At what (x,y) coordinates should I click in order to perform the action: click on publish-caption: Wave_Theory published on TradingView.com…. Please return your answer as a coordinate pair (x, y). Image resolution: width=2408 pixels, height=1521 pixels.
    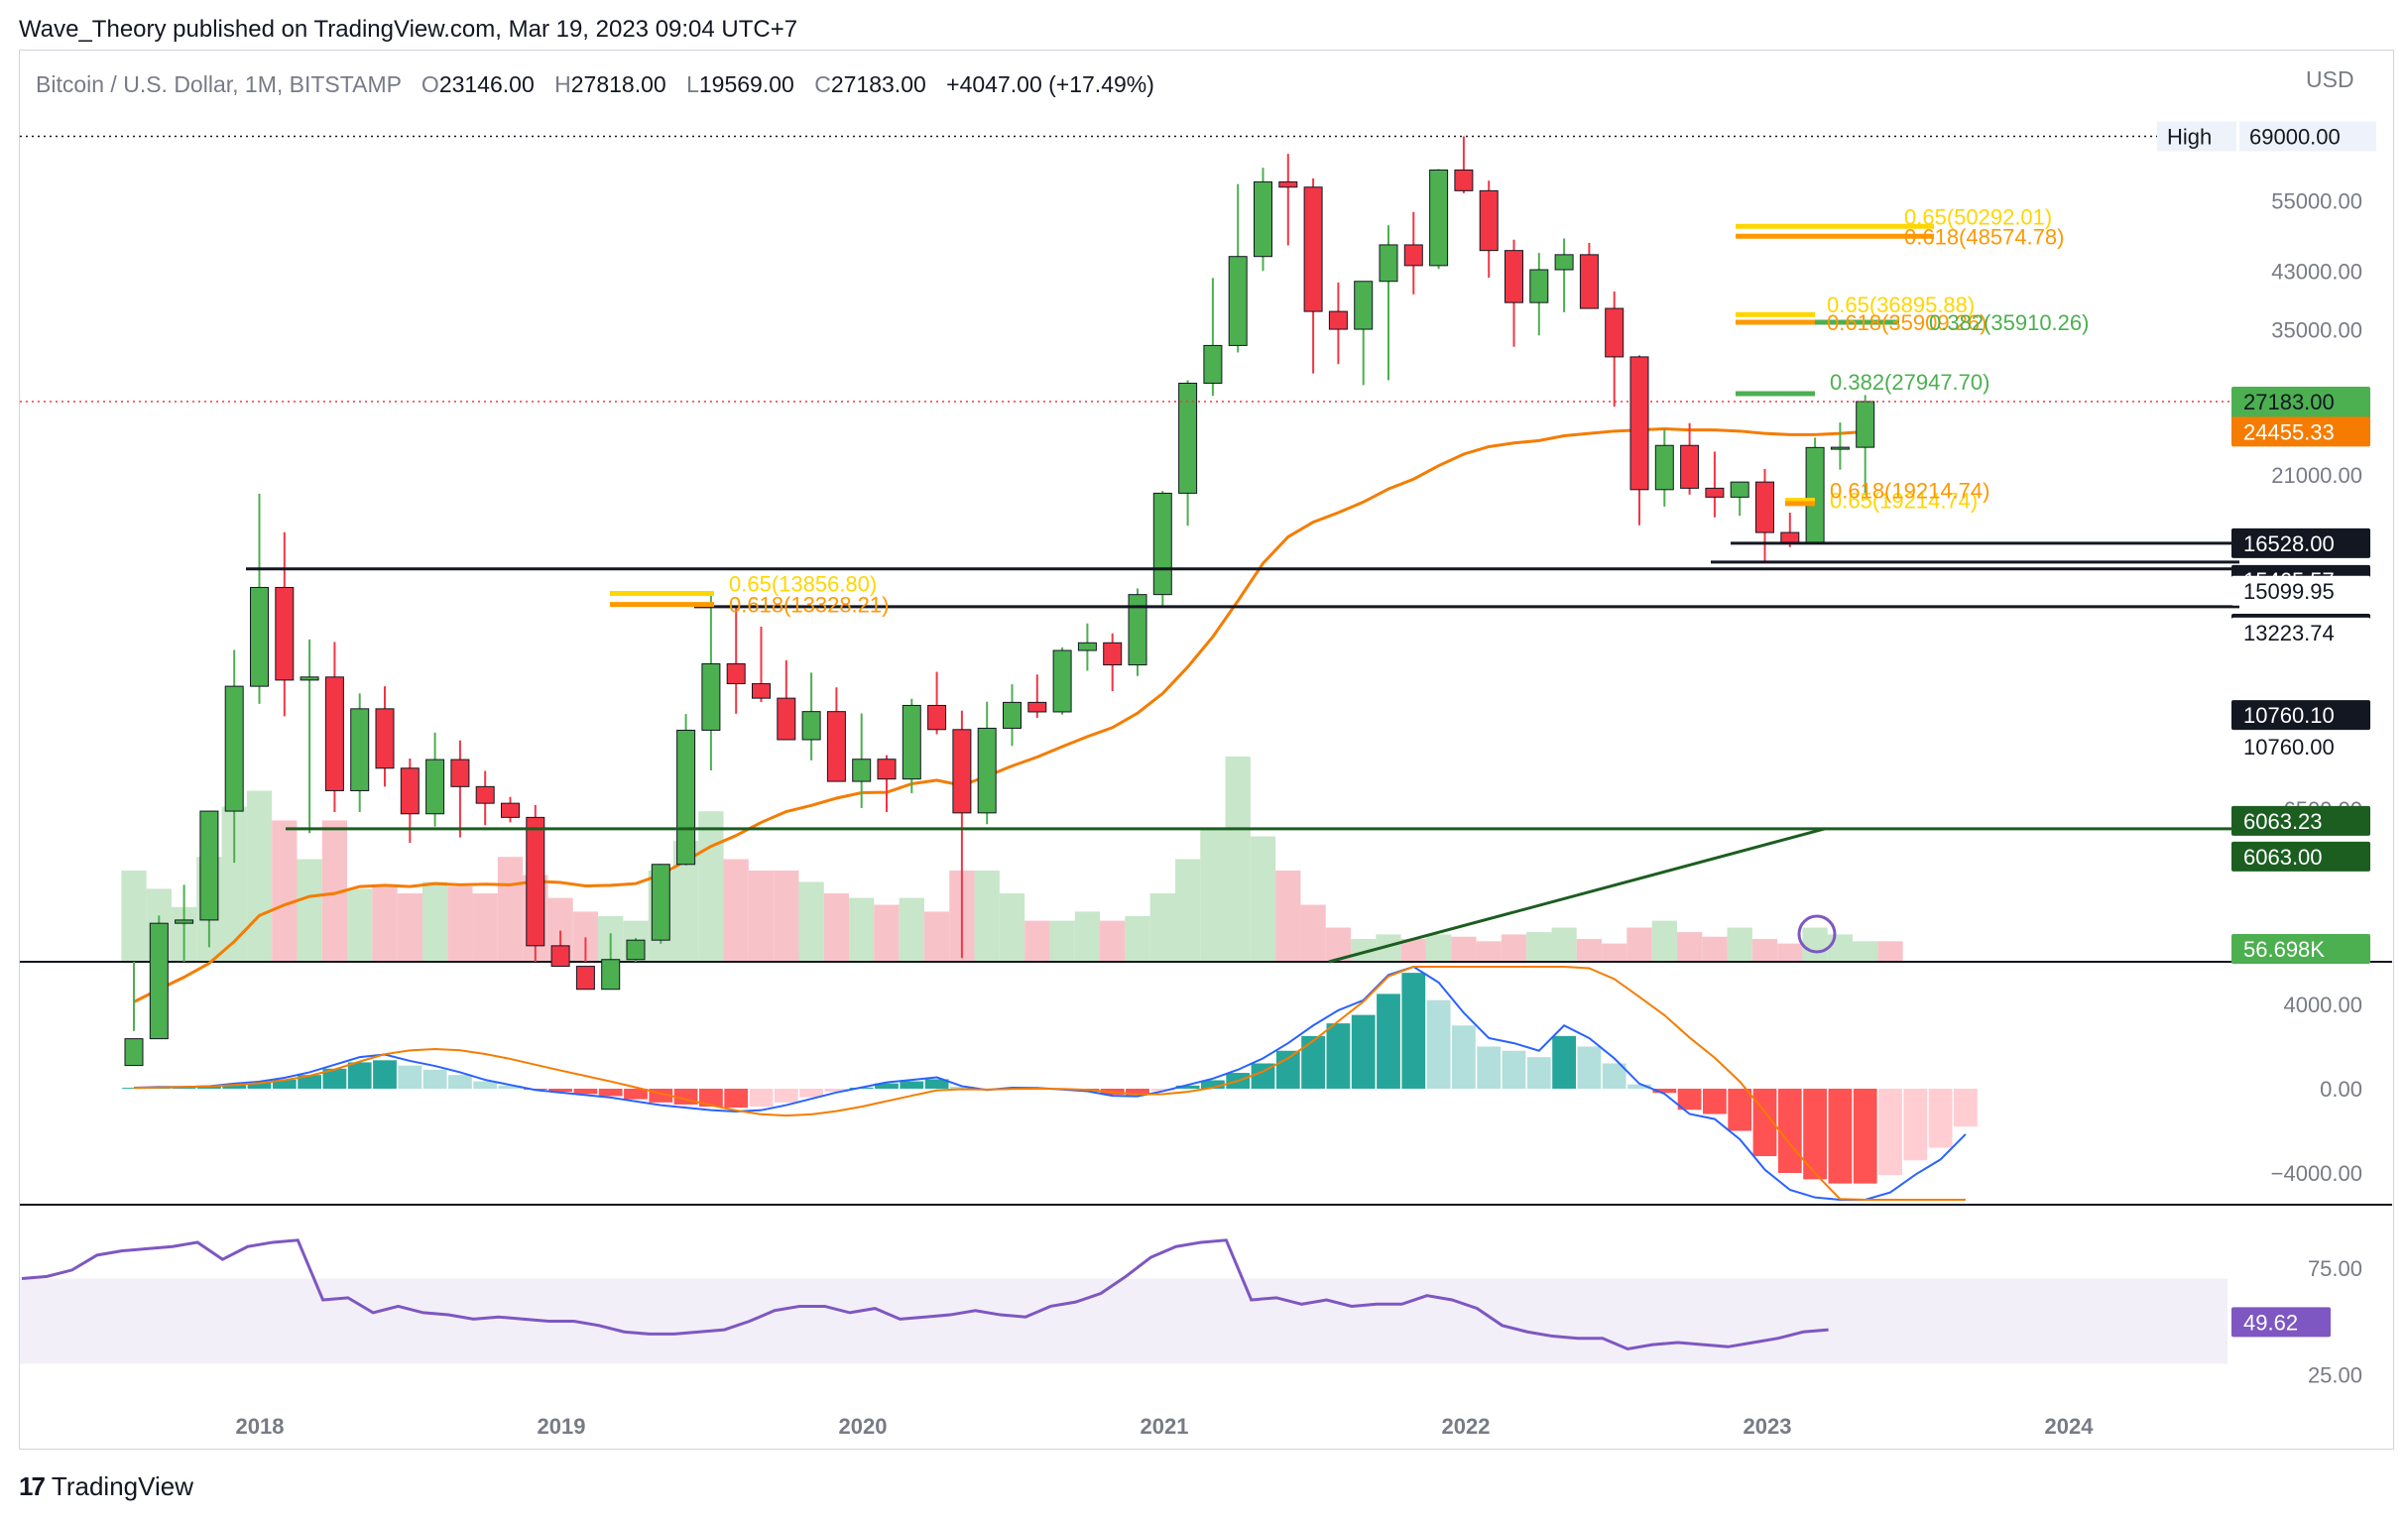
    Looking at the image, I should click on (409, 29).